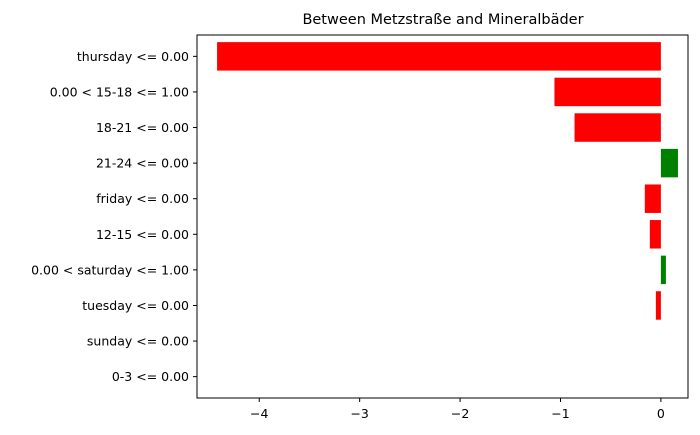 Image resolution: width=700 pixels, height=435 pixels. I want to click on y-tick-label: tuesday <= 0.00, so click(135, 305).